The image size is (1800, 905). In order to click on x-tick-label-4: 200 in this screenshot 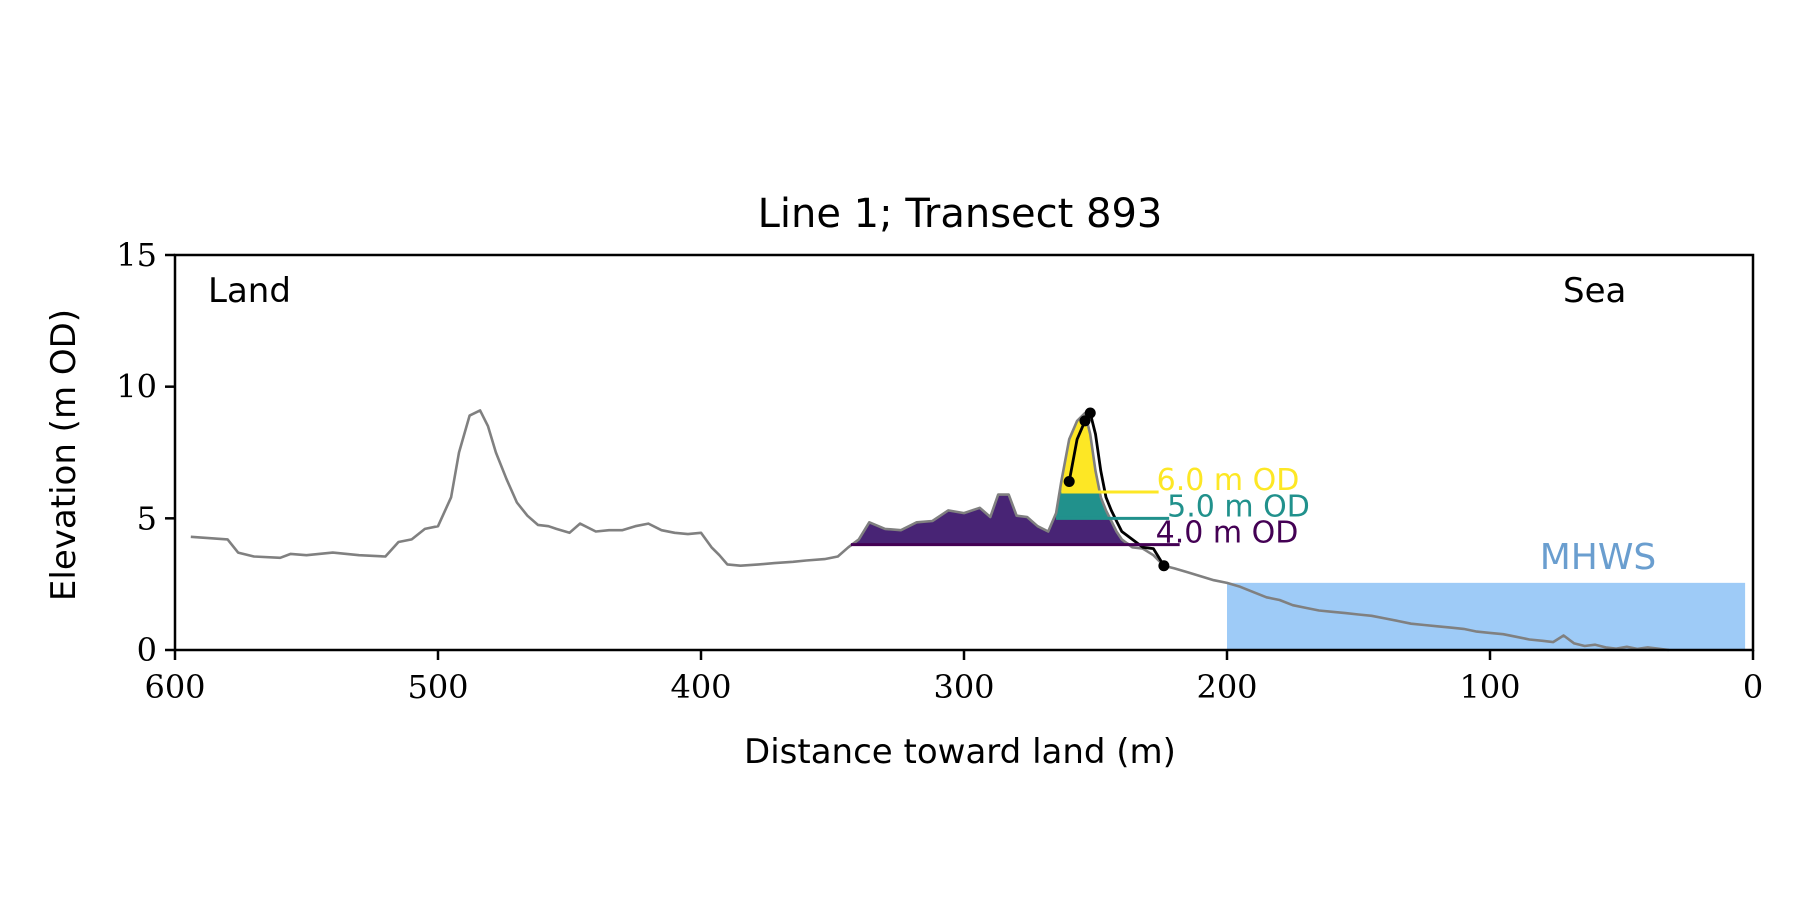, I will do `click(1226, 687)`.